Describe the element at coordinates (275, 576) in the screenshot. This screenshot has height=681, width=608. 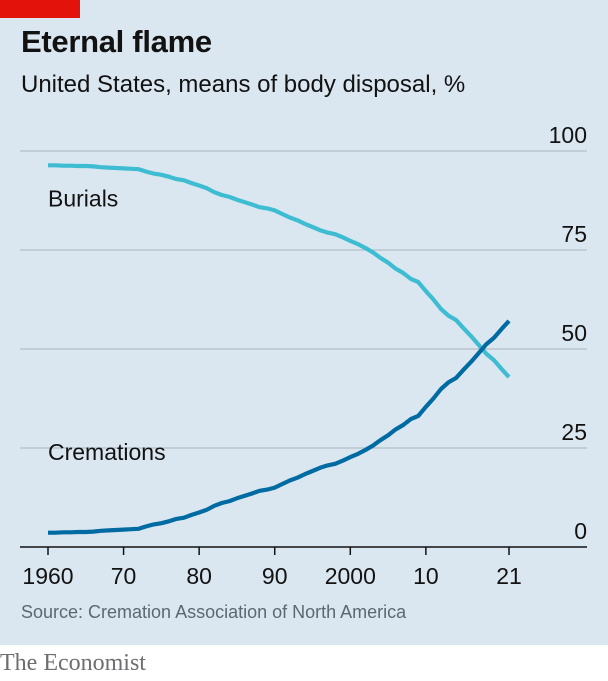
I see `x-tick-label: 90` at that location.